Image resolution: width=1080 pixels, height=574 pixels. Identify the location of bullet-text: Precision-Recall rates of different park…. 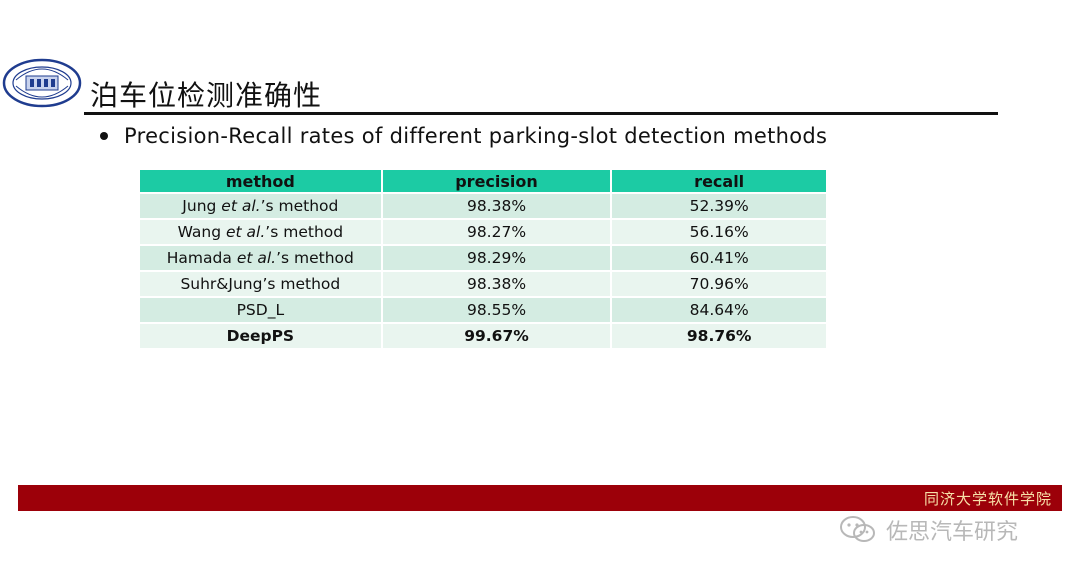
(476, 136).